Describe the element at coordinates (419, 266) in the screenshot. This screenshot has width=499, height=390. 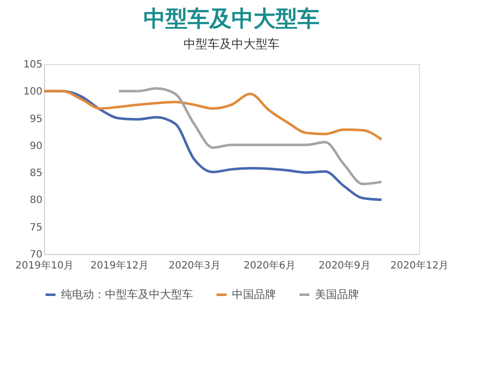
I see `x-tick-label: 2020年12月` at that location.